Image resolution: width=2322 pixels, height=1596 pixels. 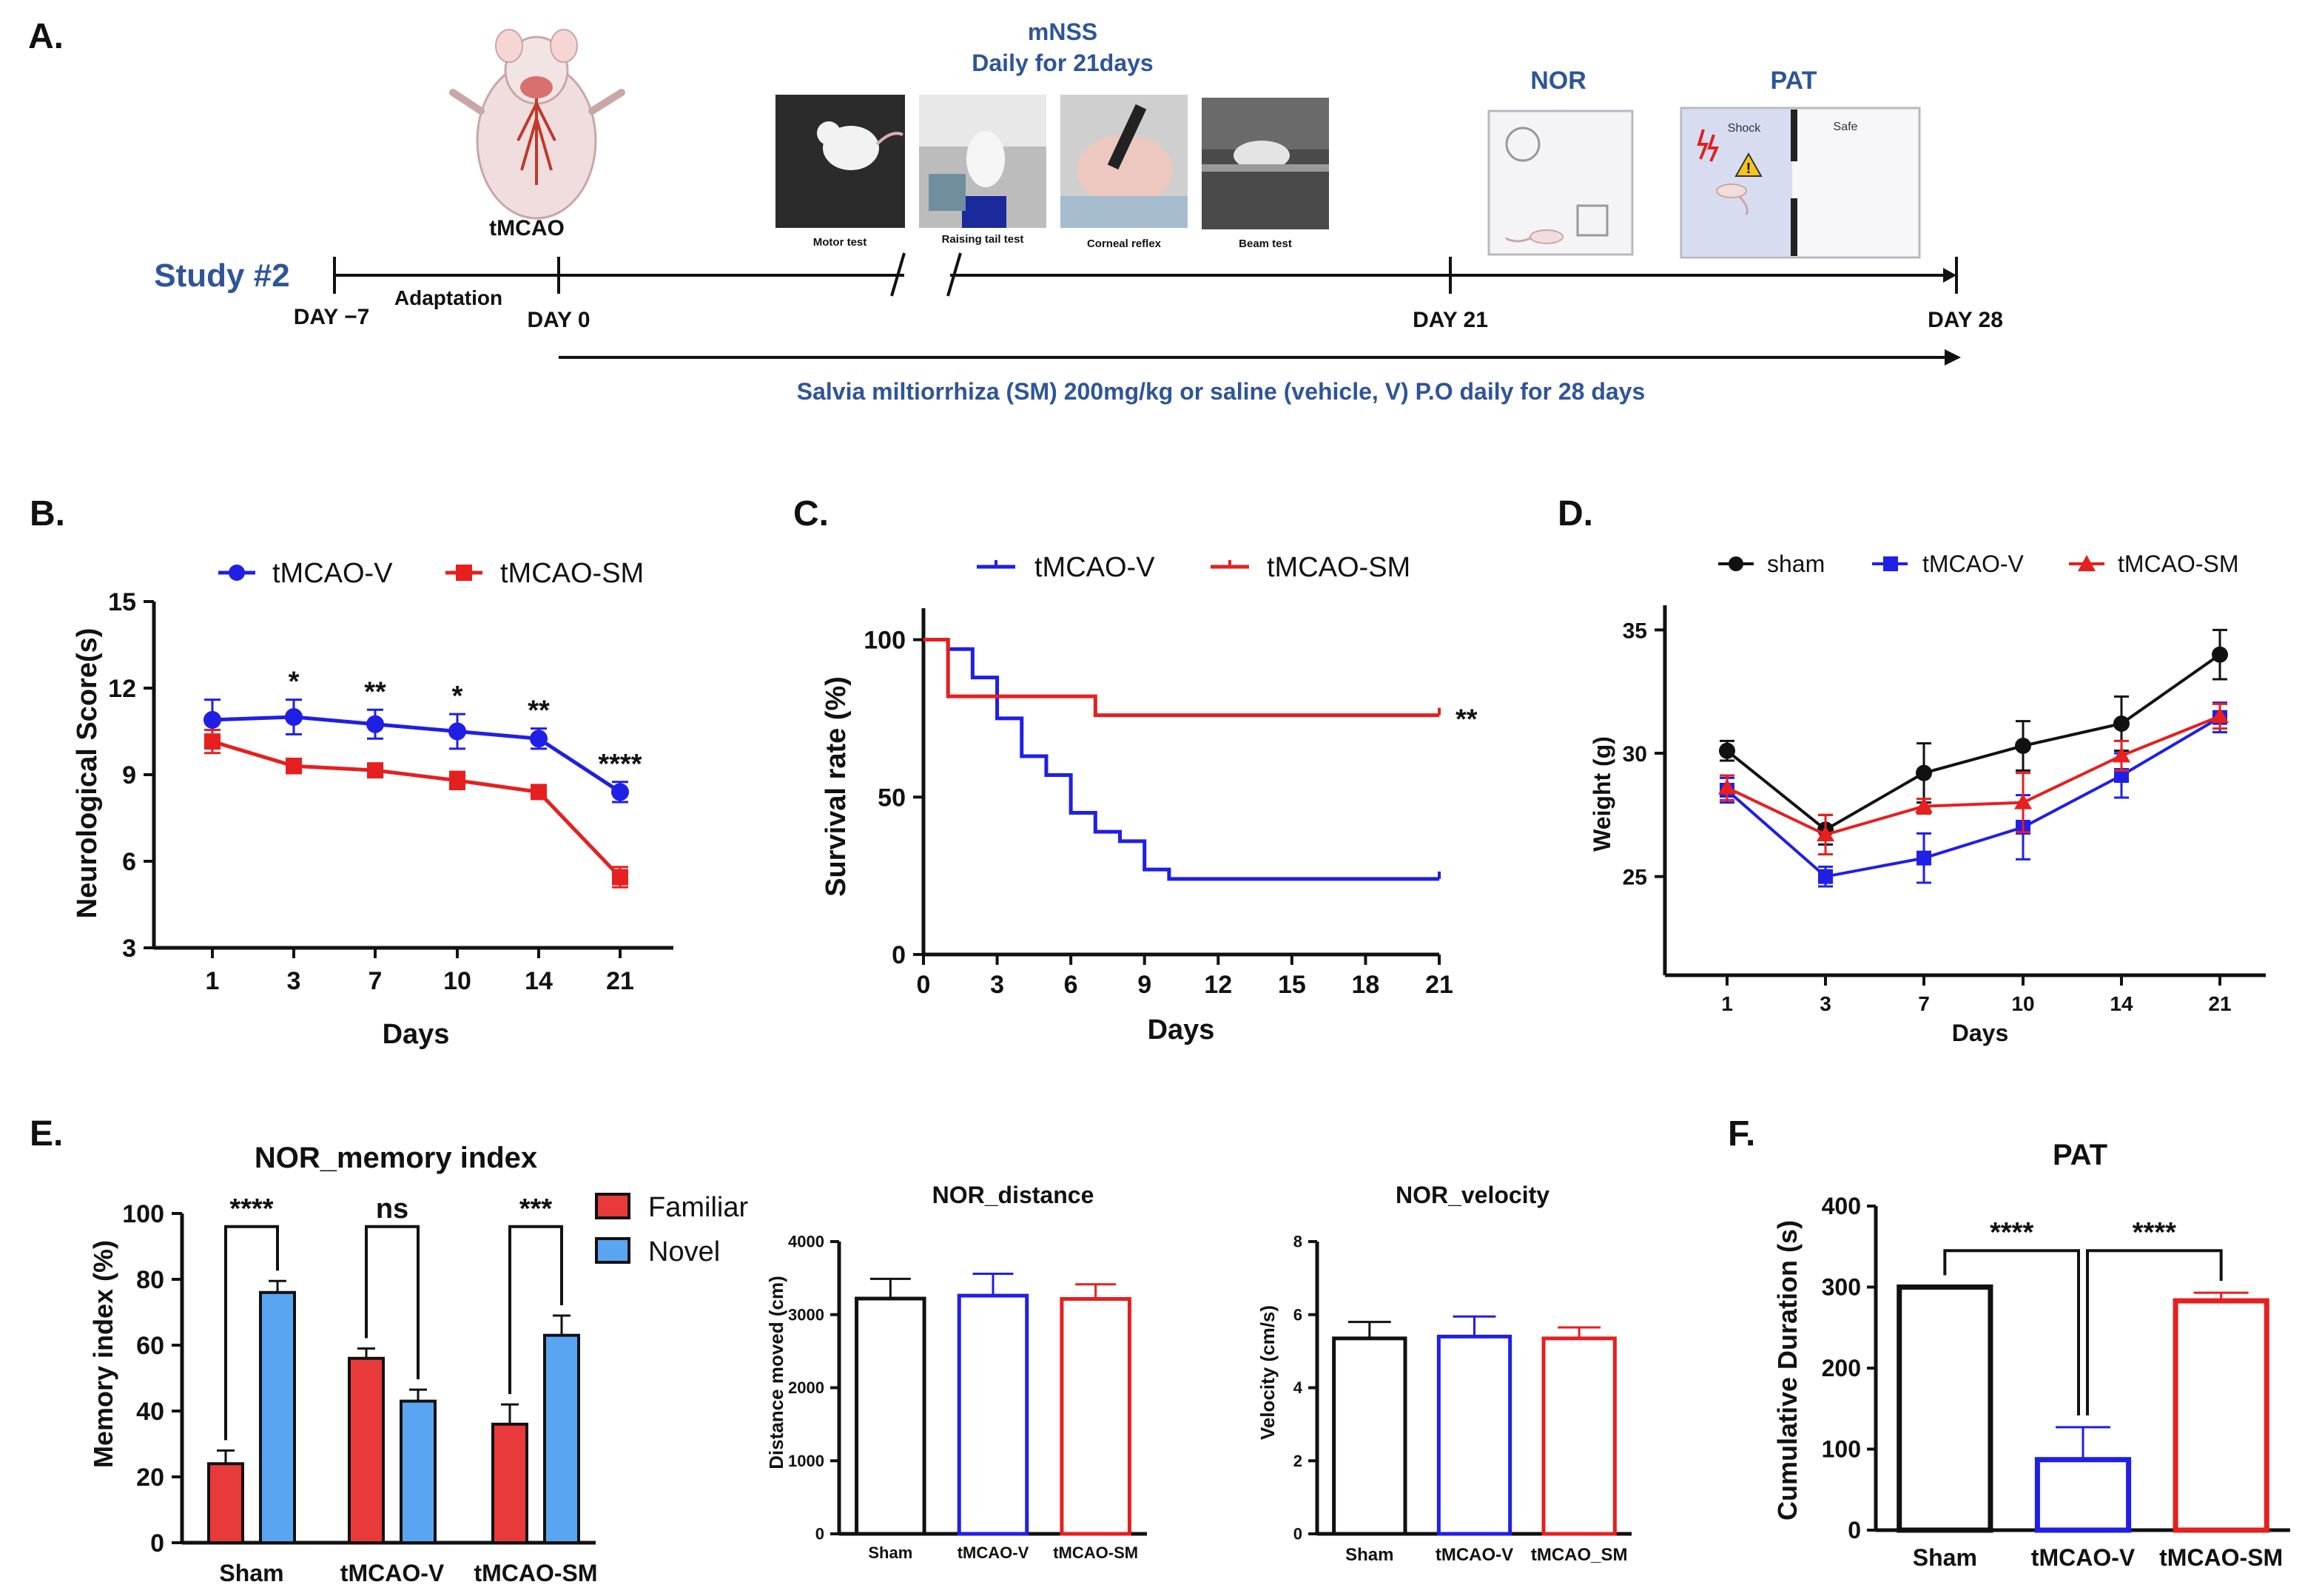 I want to click on b-xtick-label: 1, so click(x=213, y=981).